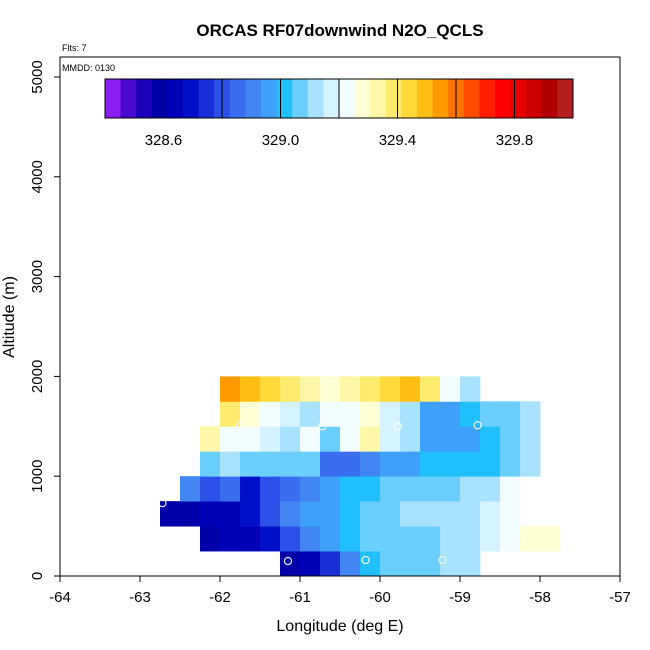  What do you see at coordinates (460, 597) in the screenshot?
I see `x-tick-label: -59` at bounding box center [460, 597].